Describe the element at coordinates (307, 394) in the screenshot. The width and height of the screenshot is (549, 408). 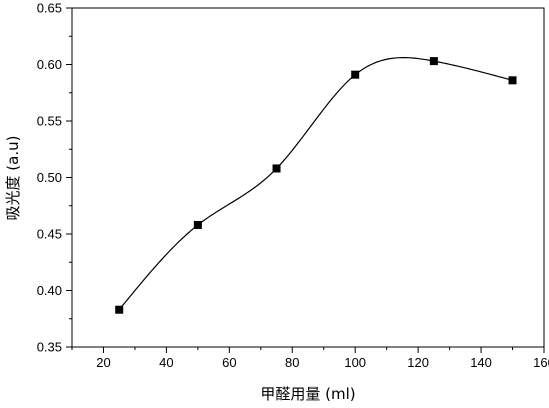
I see `x-axis-title: 甲醛用量 (ml)` at that location.